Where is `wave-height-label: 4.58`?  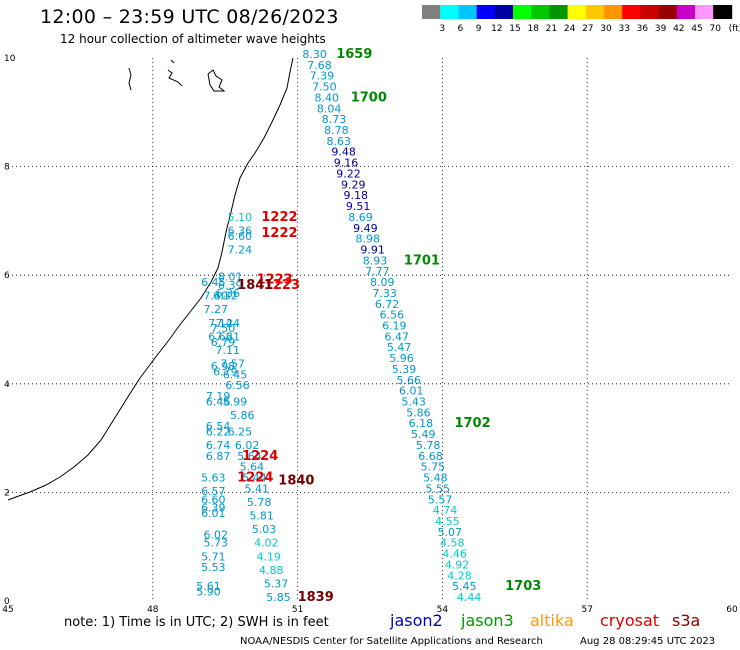
wave-height-label: 4.58 is located at coordinates (452, 543).